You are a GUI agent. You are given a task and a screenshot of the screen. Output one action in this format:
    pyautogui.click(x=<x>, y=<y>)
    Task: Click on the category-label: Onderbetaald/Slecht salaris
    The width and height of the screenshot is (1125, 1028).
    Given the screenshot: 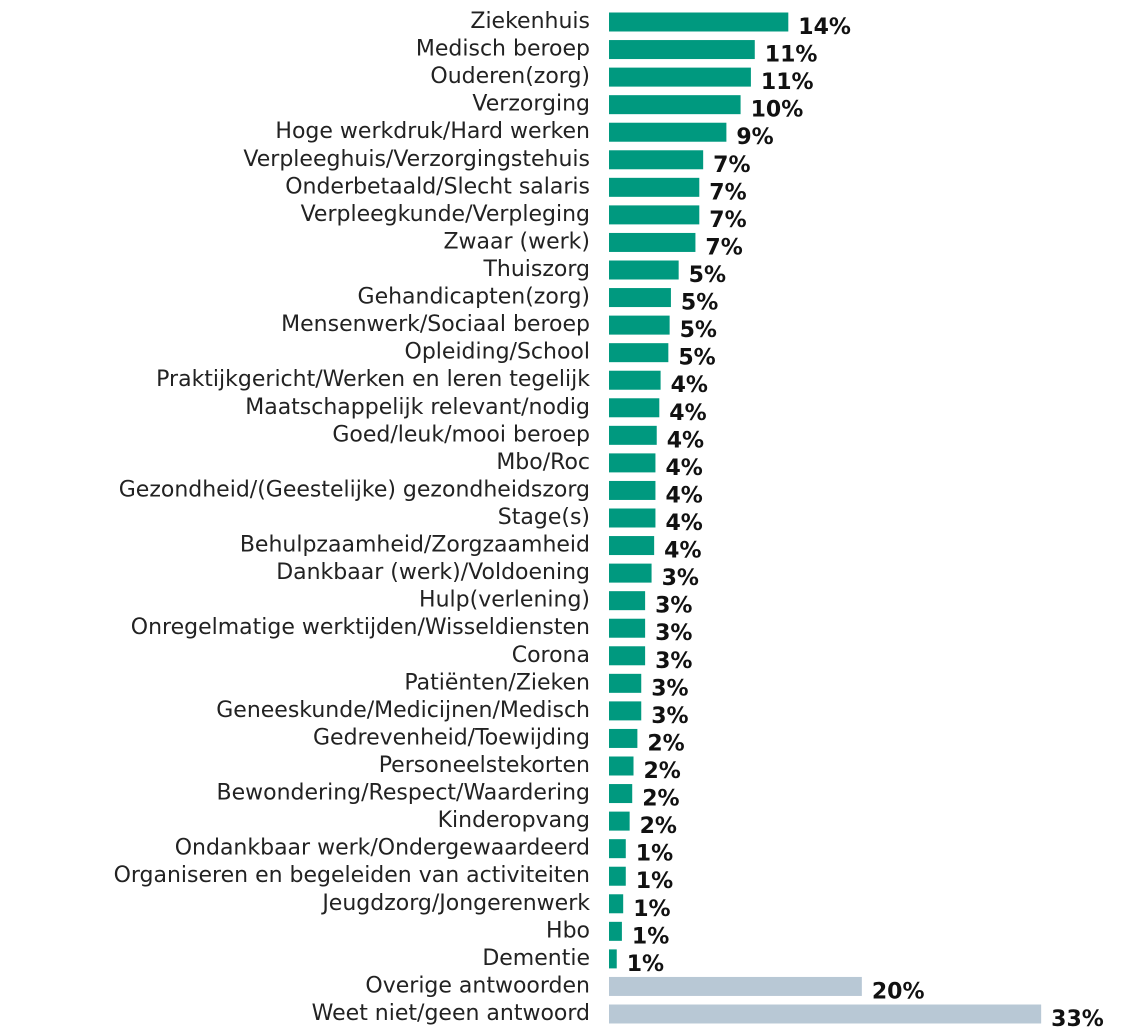 What is the action you would take?
    pyautogui.click(x=437, y=186)
    